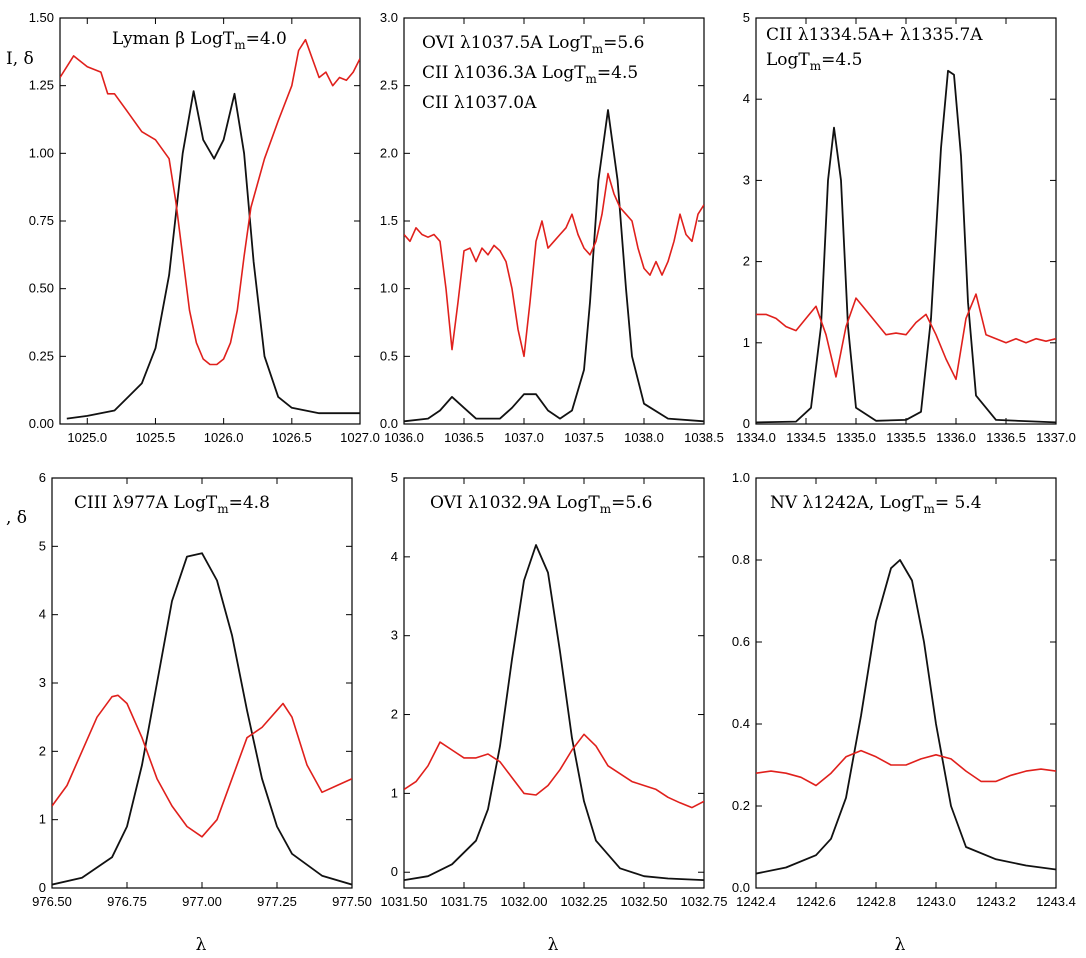 This screenshot has width=1086, height=958. I want to click on x-tick-label: 1032.75, so click(704, 901).